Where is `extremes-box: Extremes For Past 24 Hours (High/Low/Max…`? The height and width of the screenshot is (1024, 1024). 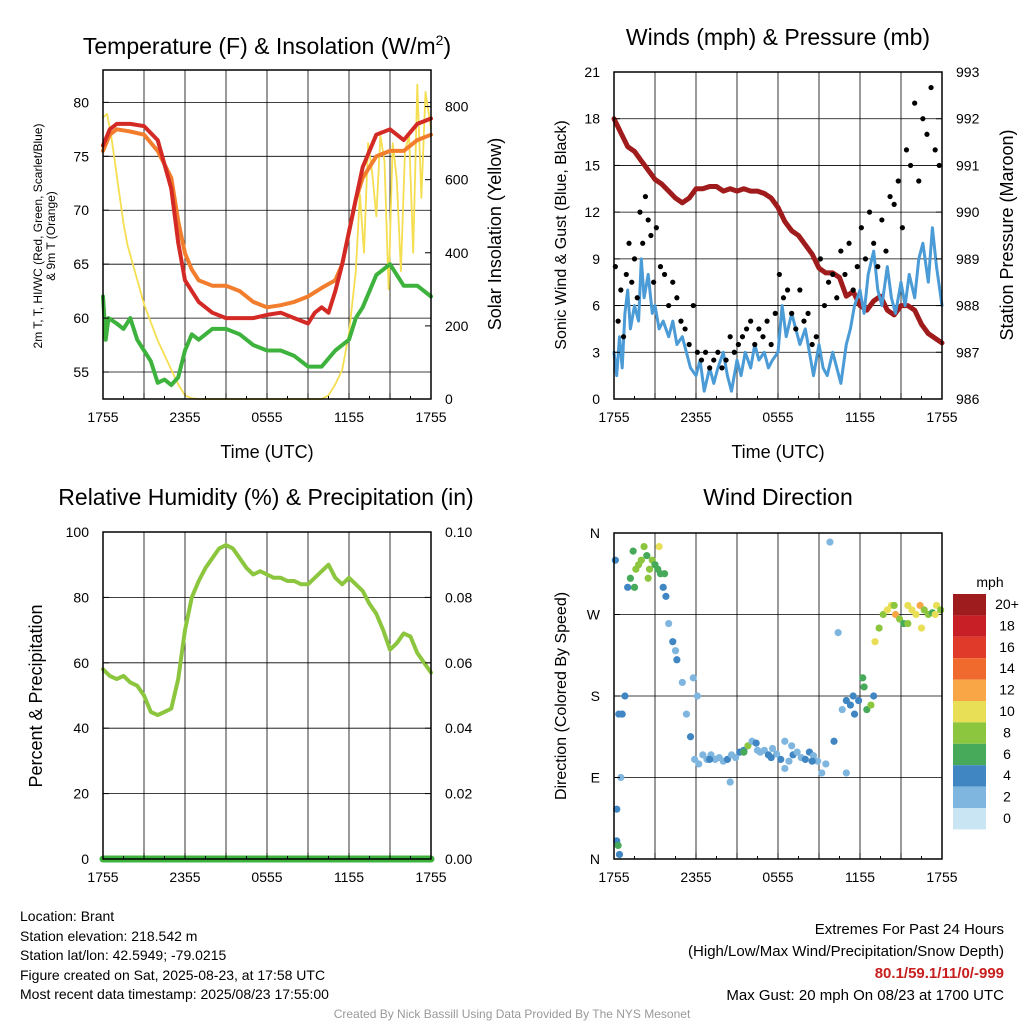
extremes-box: Extremes For Past 24 Hours (High/Low/Max… is located at coordinates (846, 963).